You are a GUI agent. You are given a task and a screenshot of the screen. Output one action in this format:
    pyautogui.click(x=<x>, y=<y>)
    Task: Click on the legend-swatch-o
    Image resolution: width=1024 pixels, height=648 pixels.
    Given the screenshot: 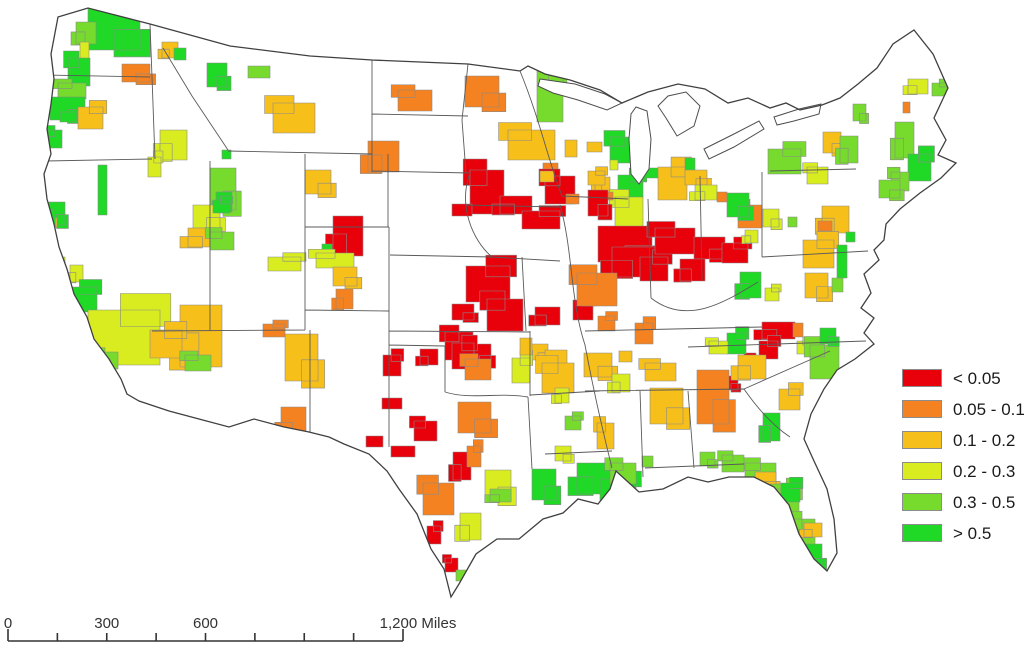 What is the action you would take?
    pyautogui.click(x=922, y=409)
    